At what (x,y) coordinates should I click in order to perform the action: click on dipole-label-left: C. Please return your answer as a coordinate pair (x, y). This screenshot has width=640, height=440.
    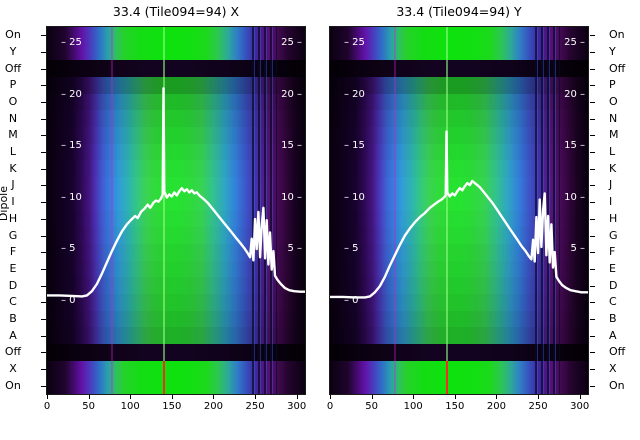
    Looking at the image, I should click on (13, 302).